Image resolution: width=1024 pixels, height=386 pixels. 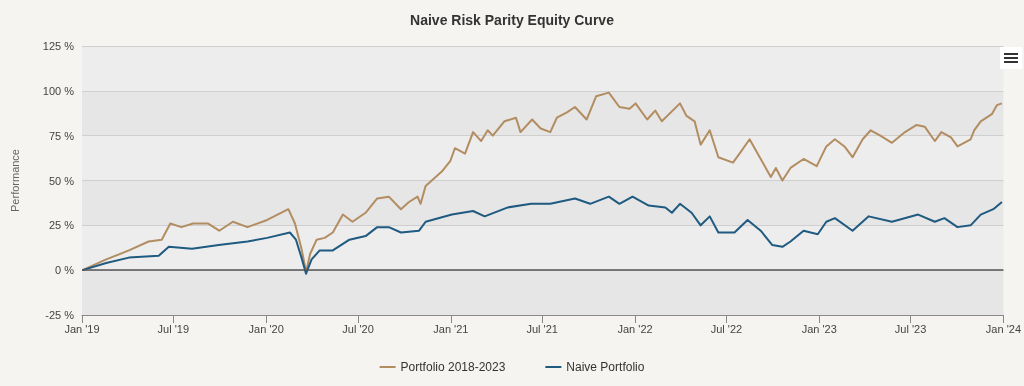 What do you see at coordinates (451, 328) in the screenshot?
I see `x-tick-label: Jan '21` at bounding box center [451, 328].